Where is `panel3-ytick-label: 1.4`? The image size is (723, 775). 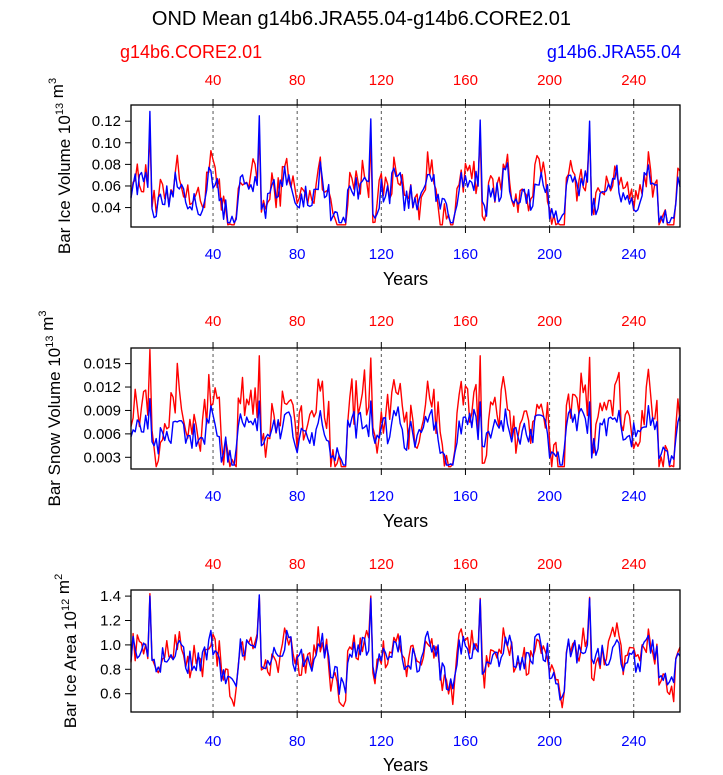 panel3-ytick-label: 1.4 is located at coordinates (110, 596).